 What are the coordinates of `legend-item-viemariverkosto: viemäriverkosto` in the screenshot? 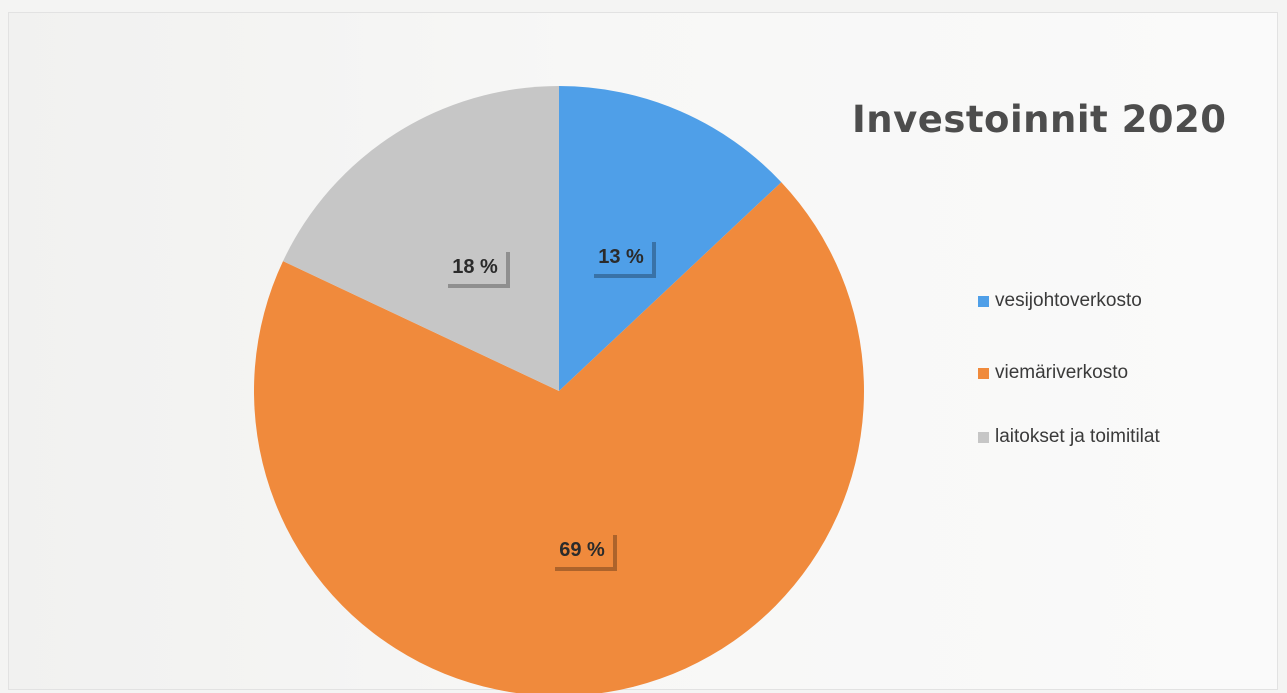 It's located at (1053, 373).